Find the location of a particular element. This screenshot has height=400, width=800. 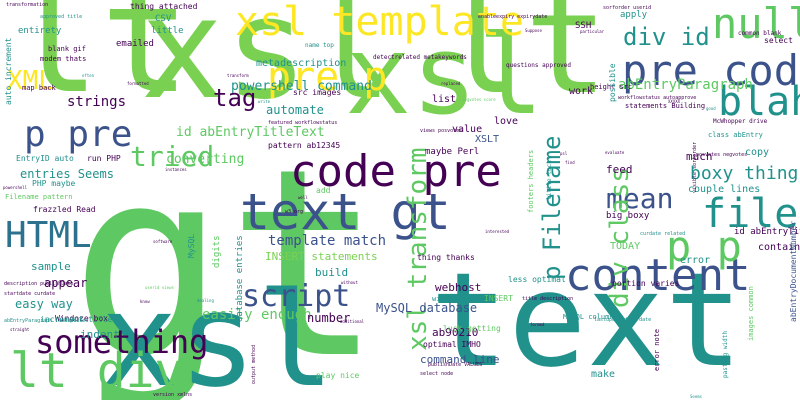

word-xxxxx: XXXXX is located at coordinates (674, 101).